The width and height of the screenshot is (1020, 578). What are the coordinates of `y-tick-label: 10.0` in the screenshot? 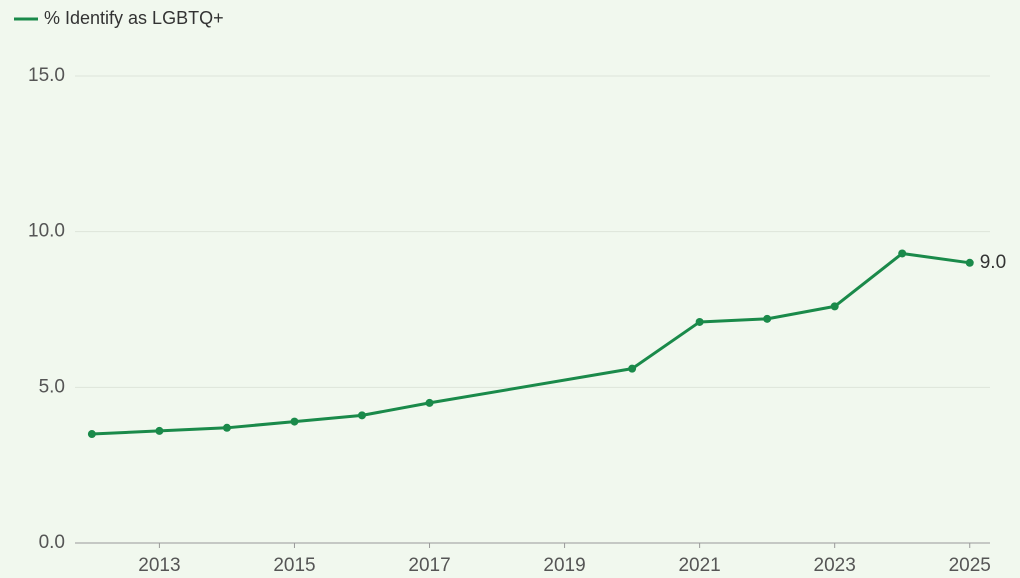 It's located at (46, 231).